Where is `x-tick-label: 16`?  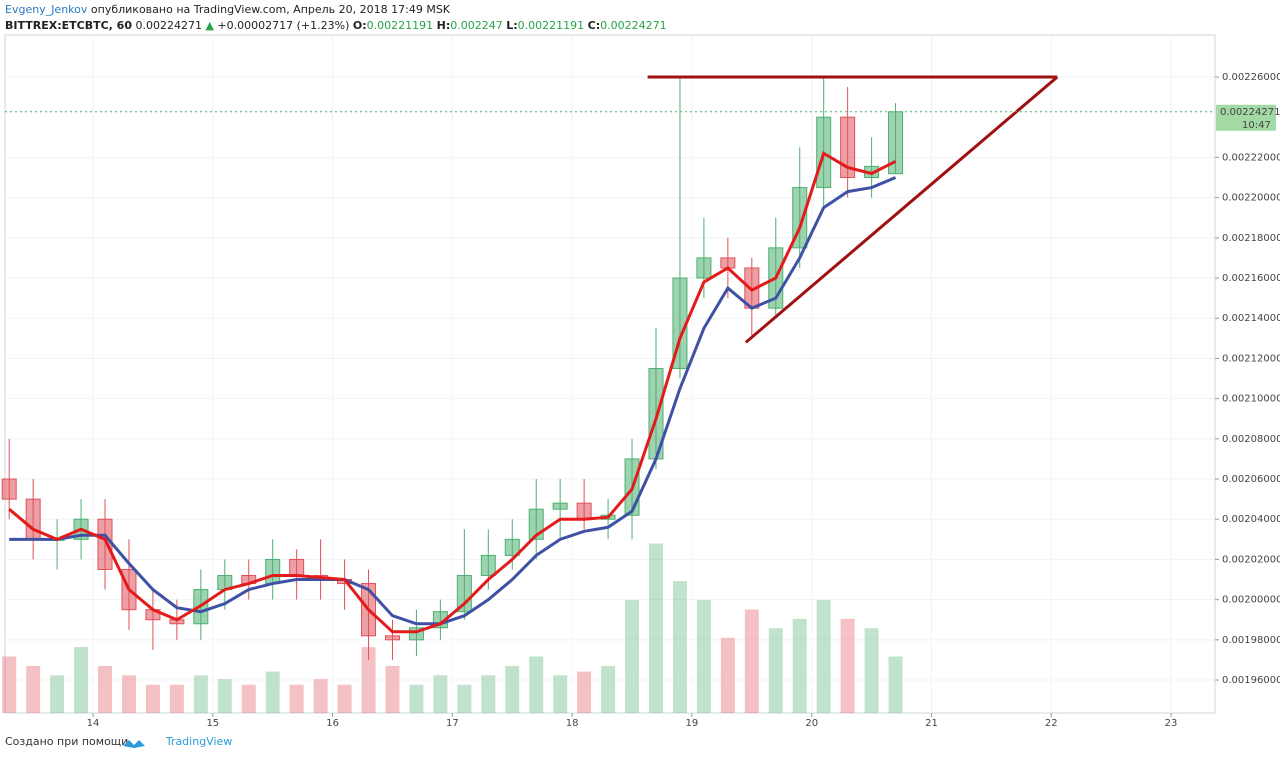
x-tick-label: 16 is located at coordinates (332, 723).